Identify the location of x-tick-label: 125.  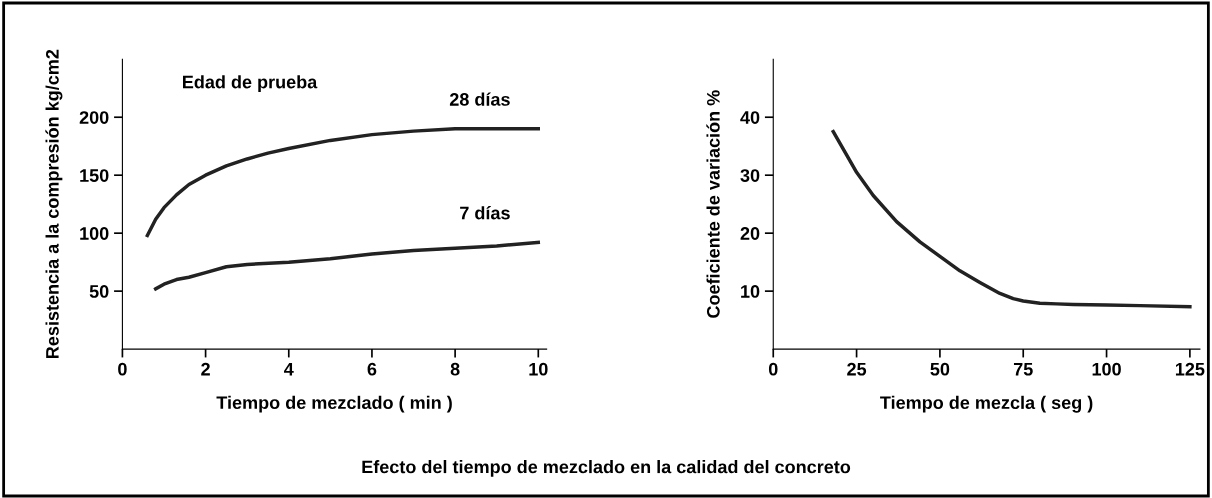
(1190, 369).